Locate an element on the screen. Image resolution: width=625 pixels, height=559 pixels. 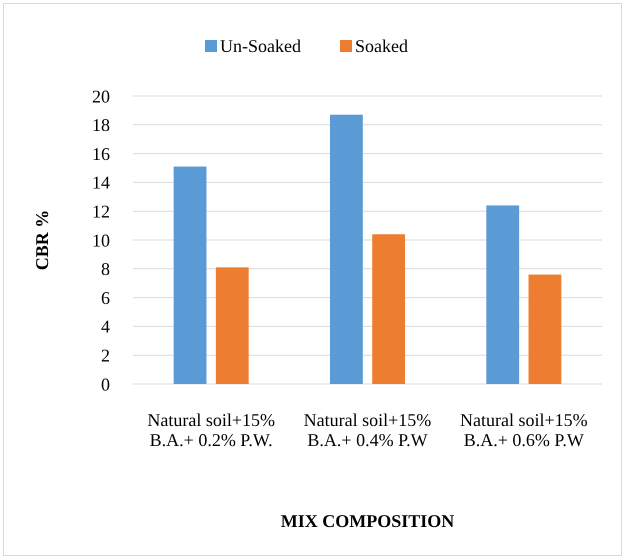
y-tick-label: 8 is located at coordinates (105, 269).